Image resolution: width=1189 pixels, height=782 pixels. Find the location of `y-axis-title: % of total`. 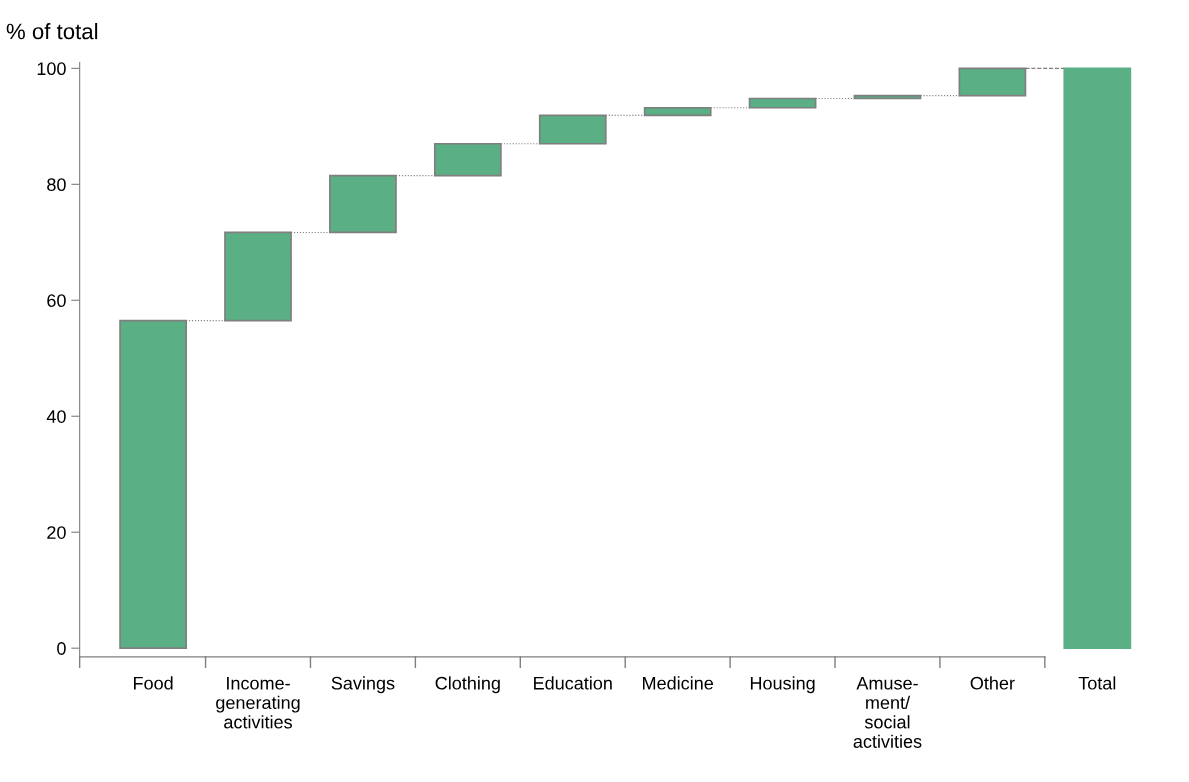

y-axis-title: % of total is located at coordinates (52, 31).